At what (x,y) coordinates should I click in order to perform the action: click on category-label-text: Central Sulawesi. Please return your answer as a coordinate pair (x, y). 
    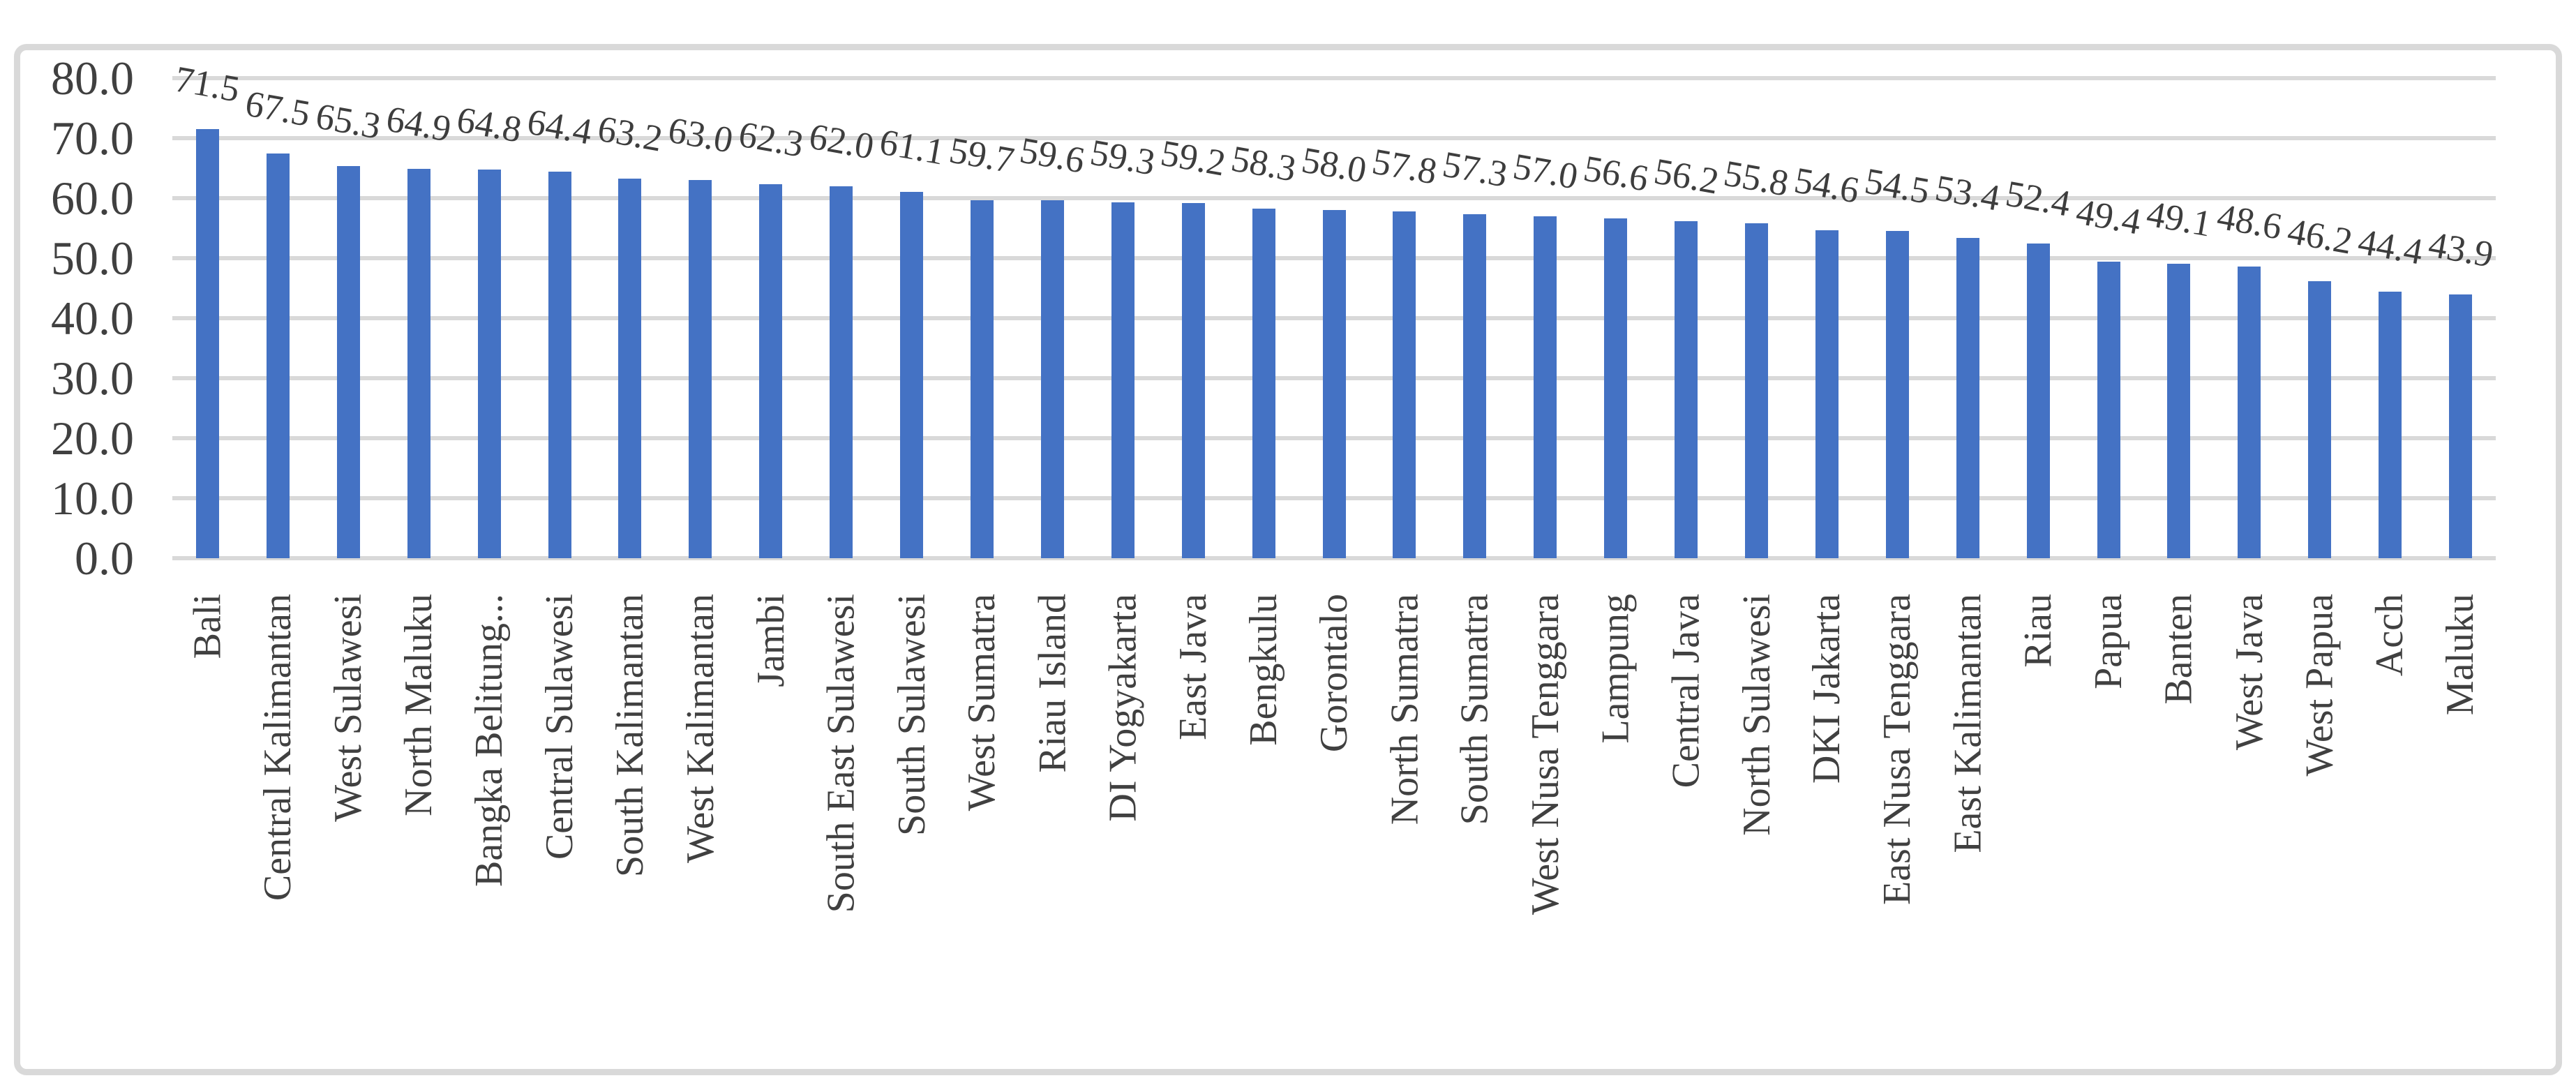
    Looking at the image, I should click on (559, 727).